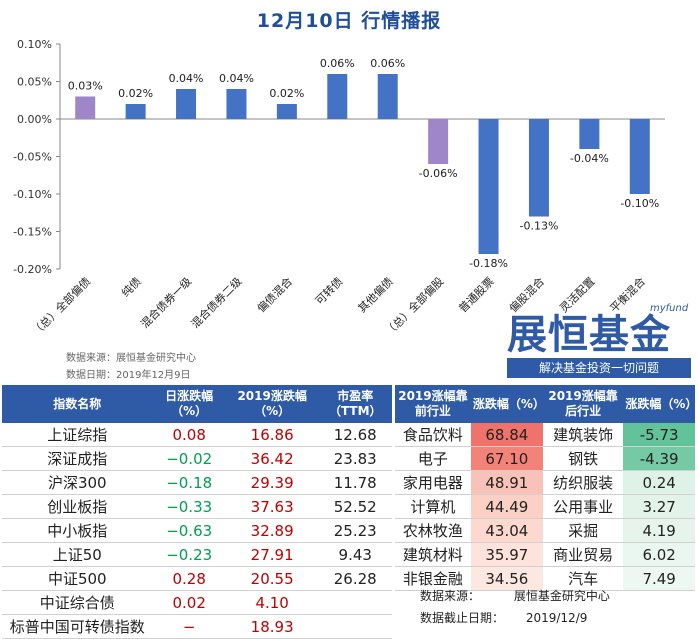 This screenshot has width=698, height=639. Describe the element at coordinates (34, 82) in the screenshot. I see `y-tick-label: 0.05%` at that location.